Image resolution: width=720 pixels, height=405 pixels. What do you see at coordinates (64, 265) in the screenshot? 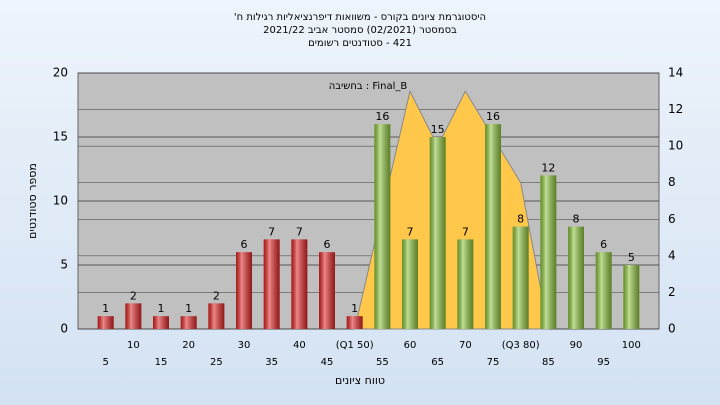
I see `y-tick-label: 5` at bounding box center [64, 265].